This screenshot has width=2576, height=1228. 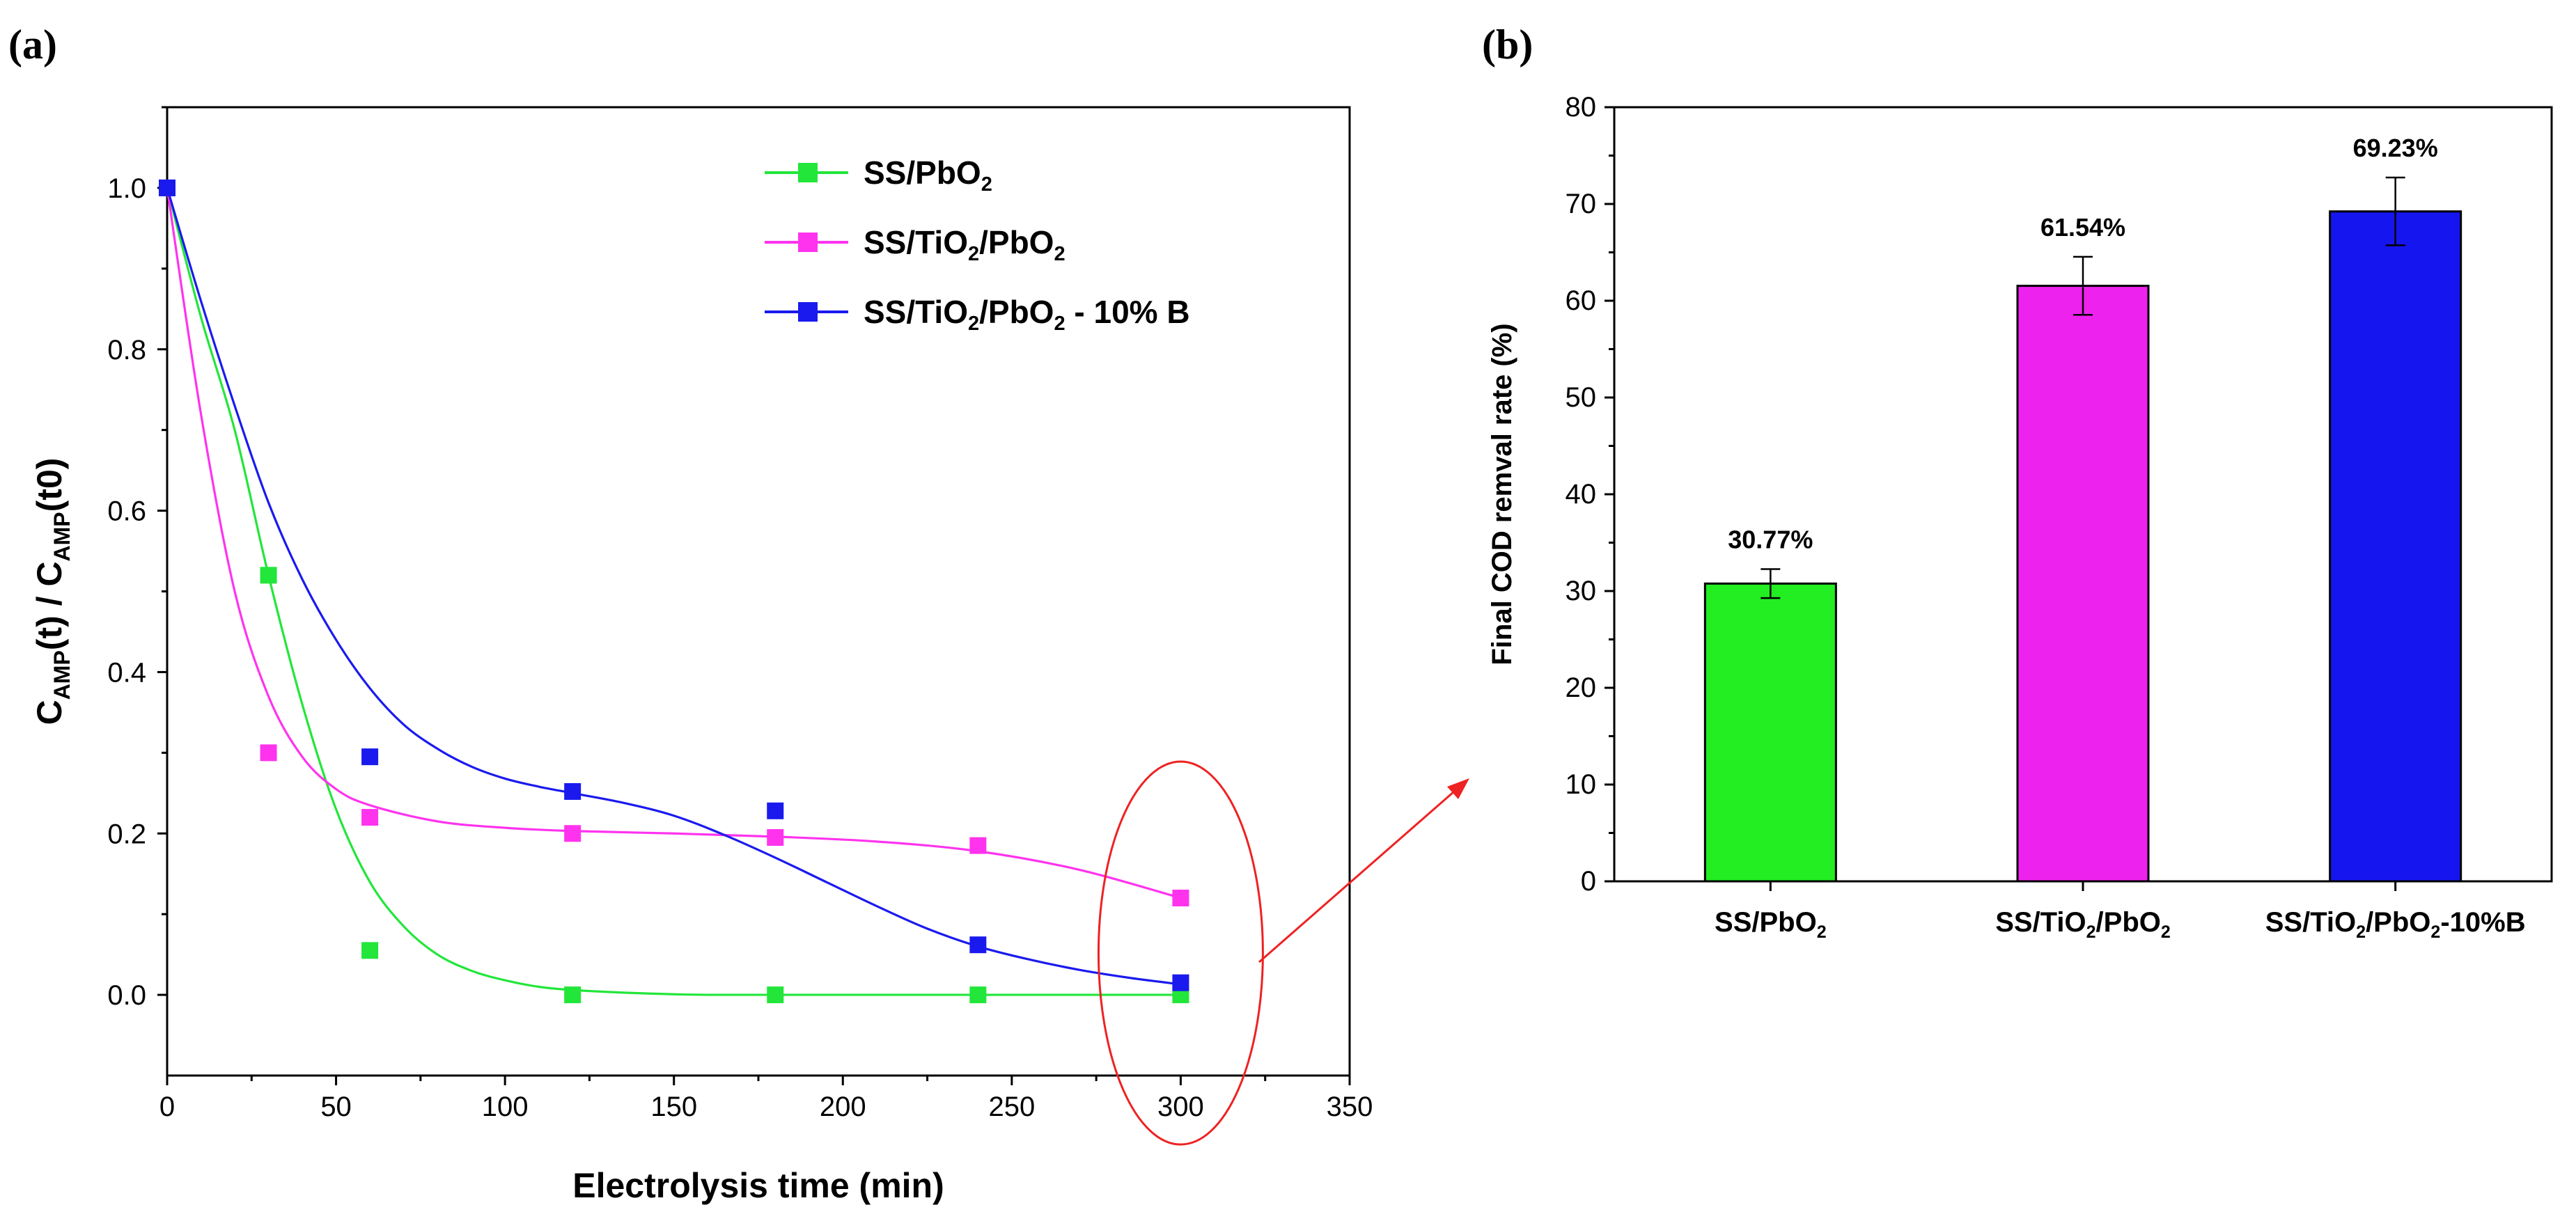 I want to click on x-axis-title: Electrolysis time (min), so click(x=758, y=1185).